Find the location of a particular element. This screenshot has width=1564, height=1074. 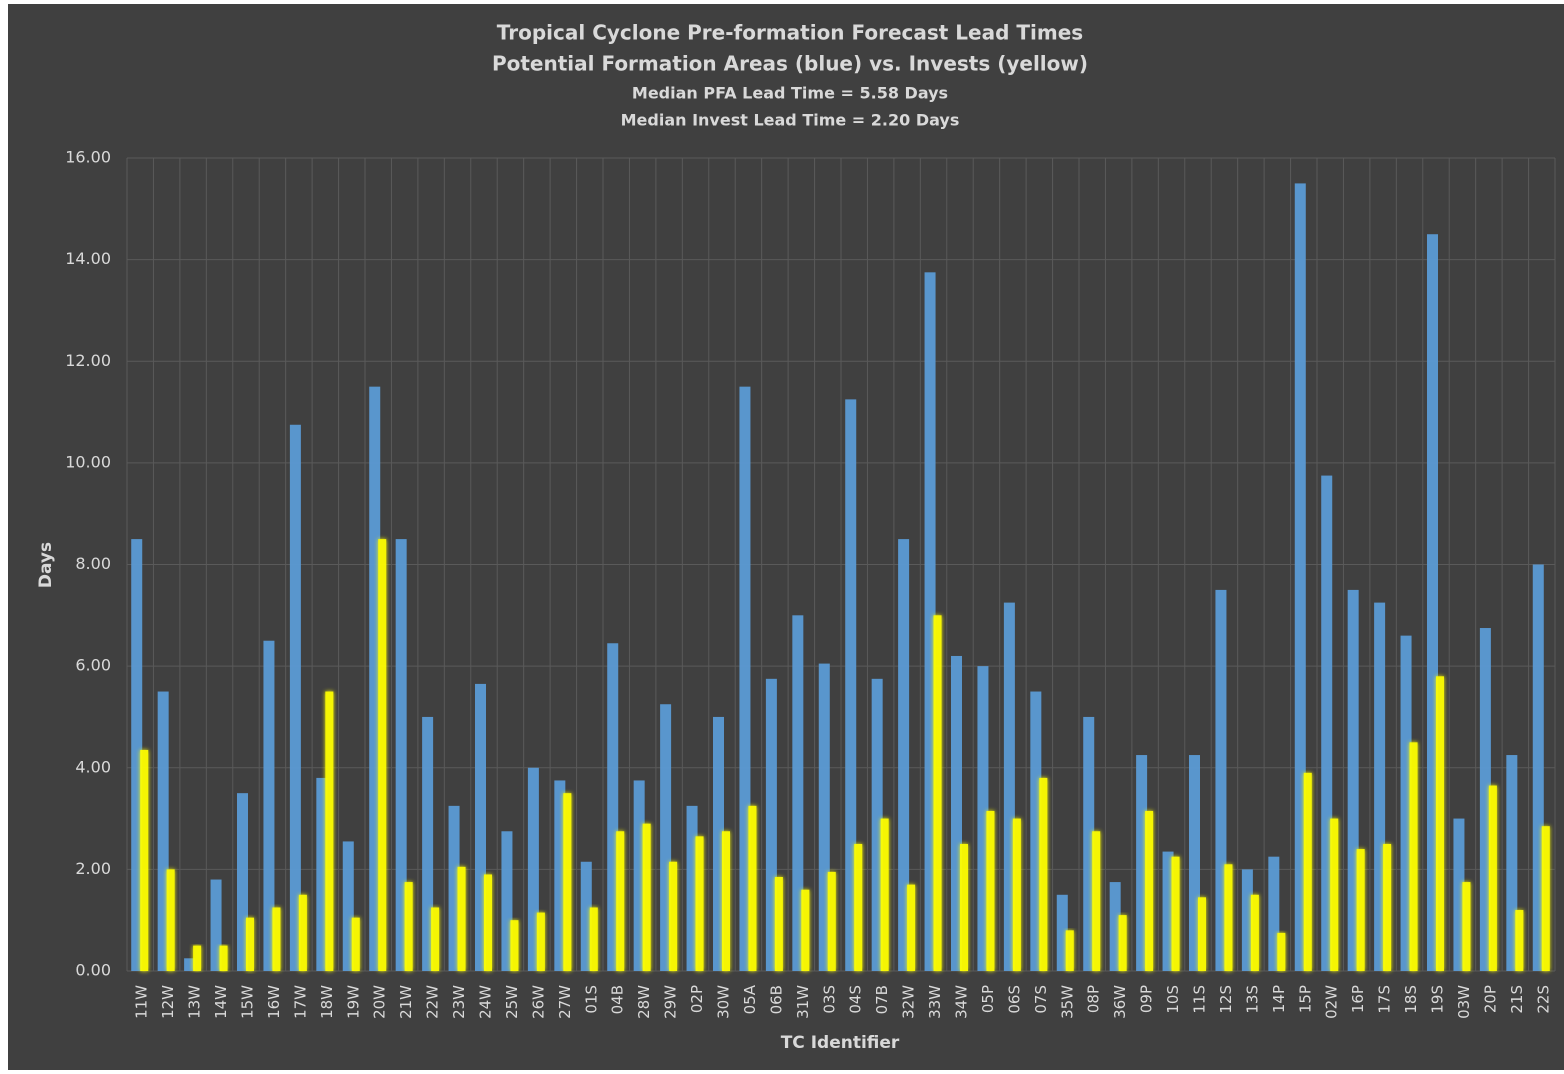

x-tick-label: 11W is located at coordinates (142, 1002).